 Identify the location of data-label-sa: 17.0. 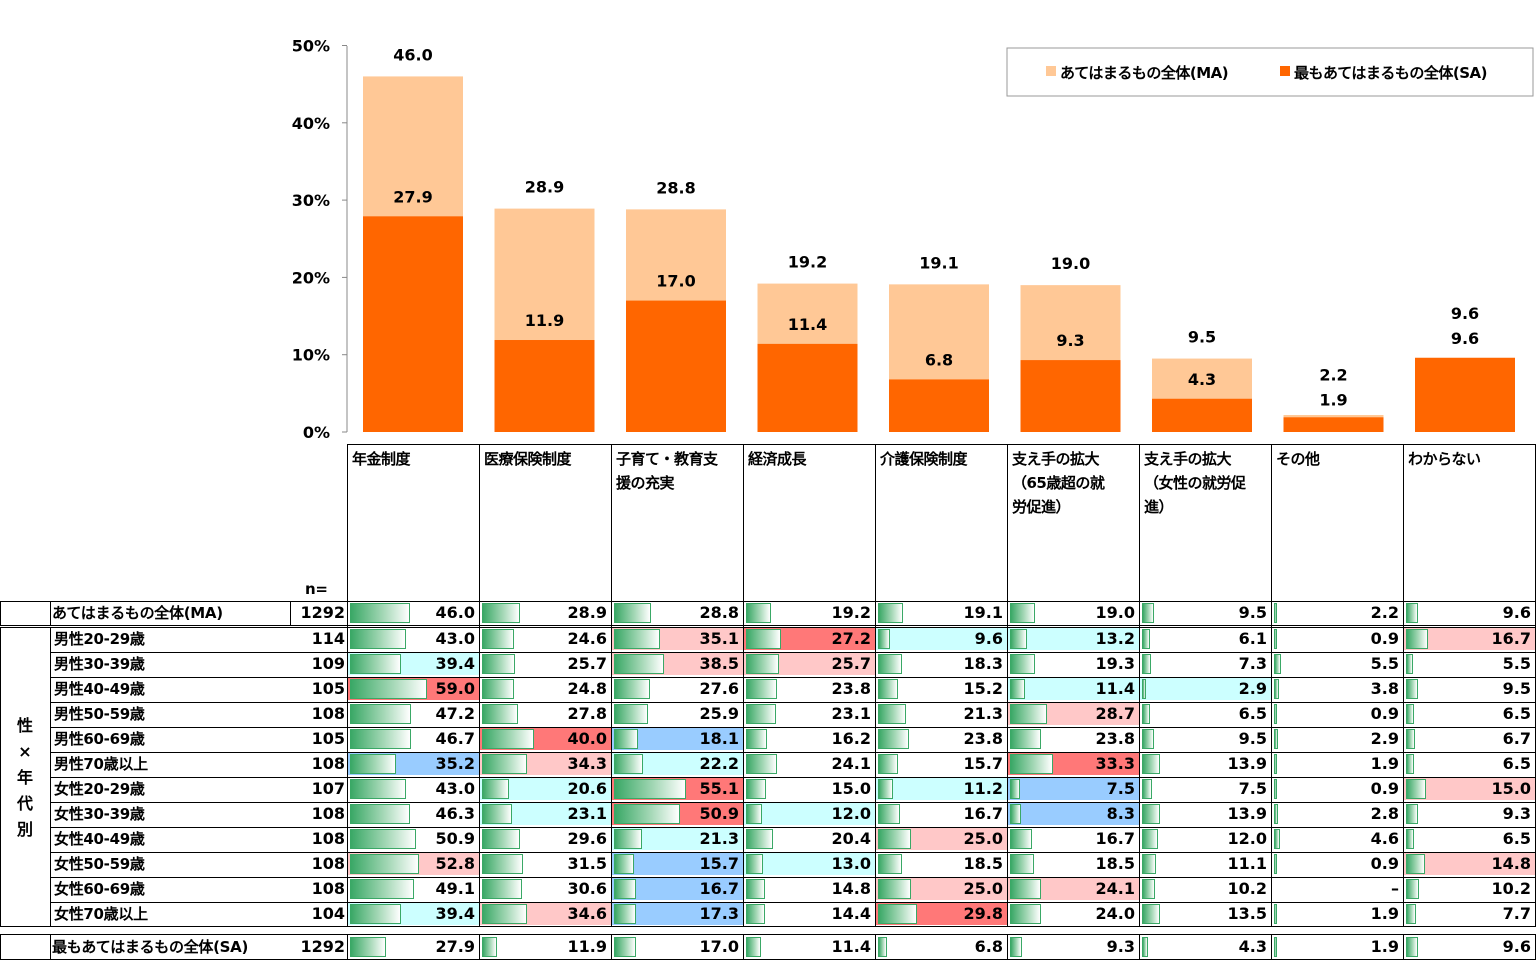
(675, 281).